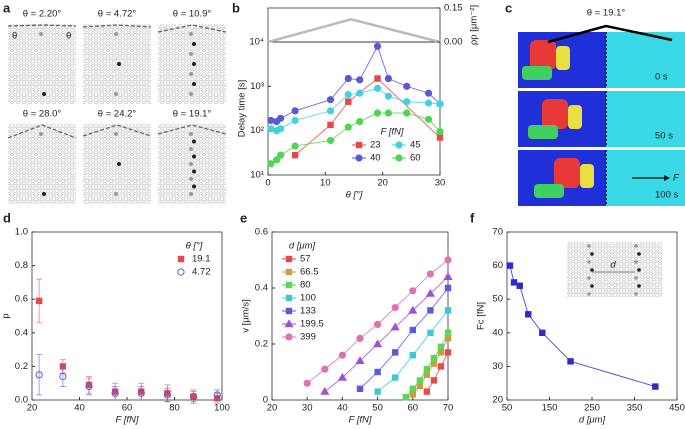 The width and height of the screenshot is (685, 429). What do you see at coordinates (236, 7) in the screenshot?
I see `panel-label: b` at bounding box center [236, 7].